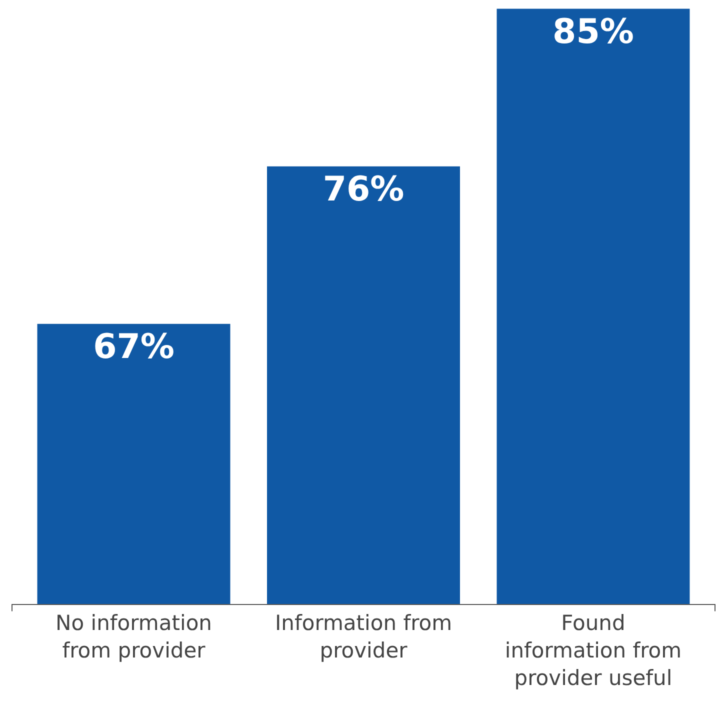 This screenshot has height=710, width=721. Describe the element at coordinates (593, 650) in the screenshot. I see `x-tick-label: Found information from provider useful` at that location.